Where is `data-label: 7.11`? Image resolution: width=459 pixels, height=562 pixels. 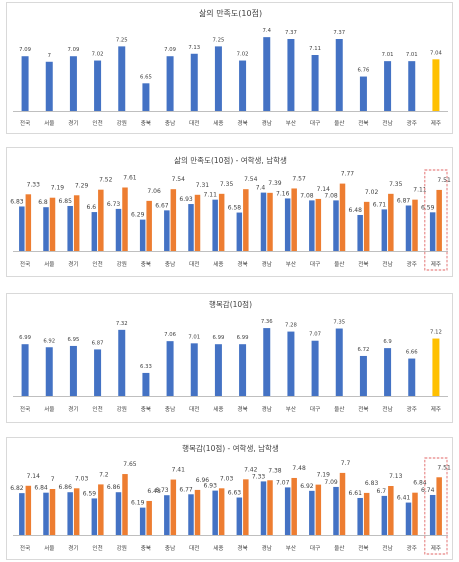
data-label: 7.11 is located at coordinates (211, 195).